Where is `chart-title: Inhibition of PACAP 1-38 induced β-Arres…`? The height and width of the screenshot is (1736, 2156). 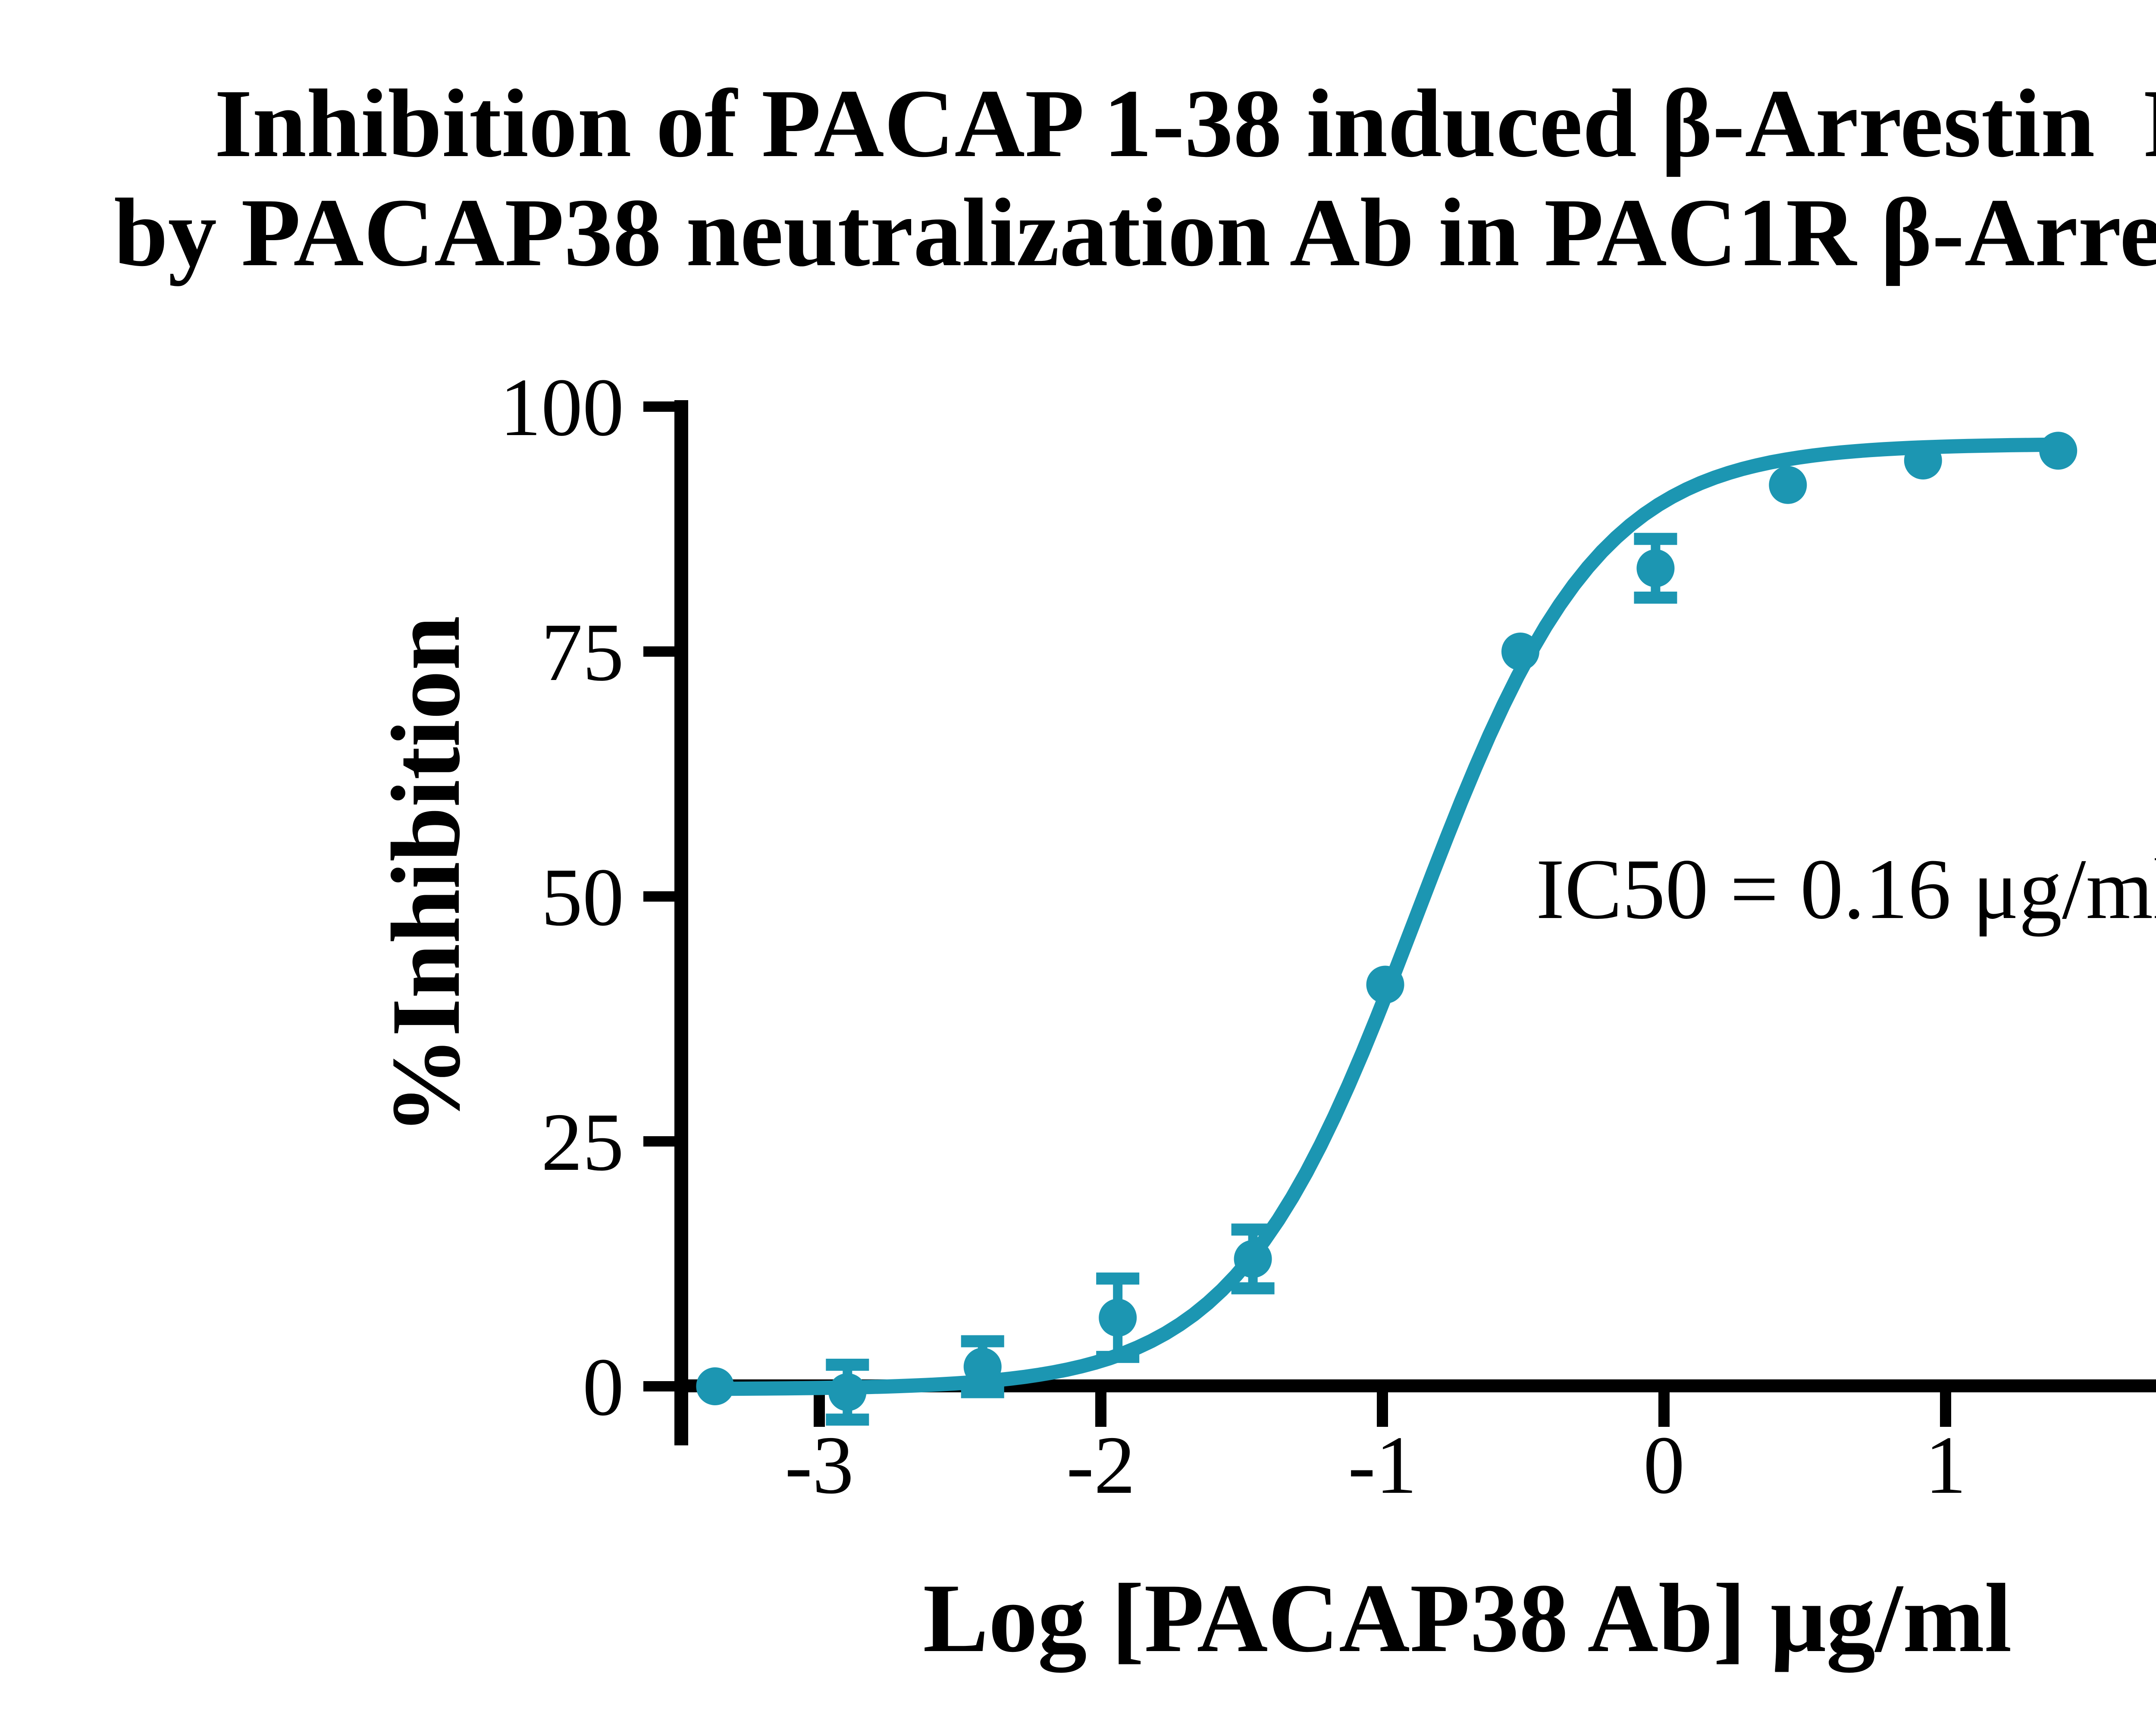
chart-title: Inhibition of PACAP 1-38 induced β-Arres… is located at coordinates (1078, 178).